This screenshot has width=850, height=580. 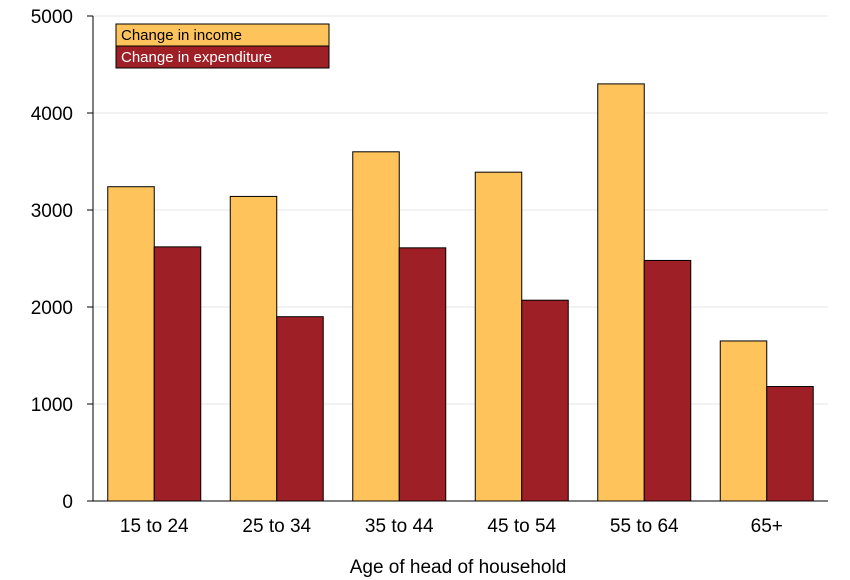 What do you see at coordinates (181, 35) in the screenshot?
I see `legend-label: Change in income` at bounding box center [181, 35].